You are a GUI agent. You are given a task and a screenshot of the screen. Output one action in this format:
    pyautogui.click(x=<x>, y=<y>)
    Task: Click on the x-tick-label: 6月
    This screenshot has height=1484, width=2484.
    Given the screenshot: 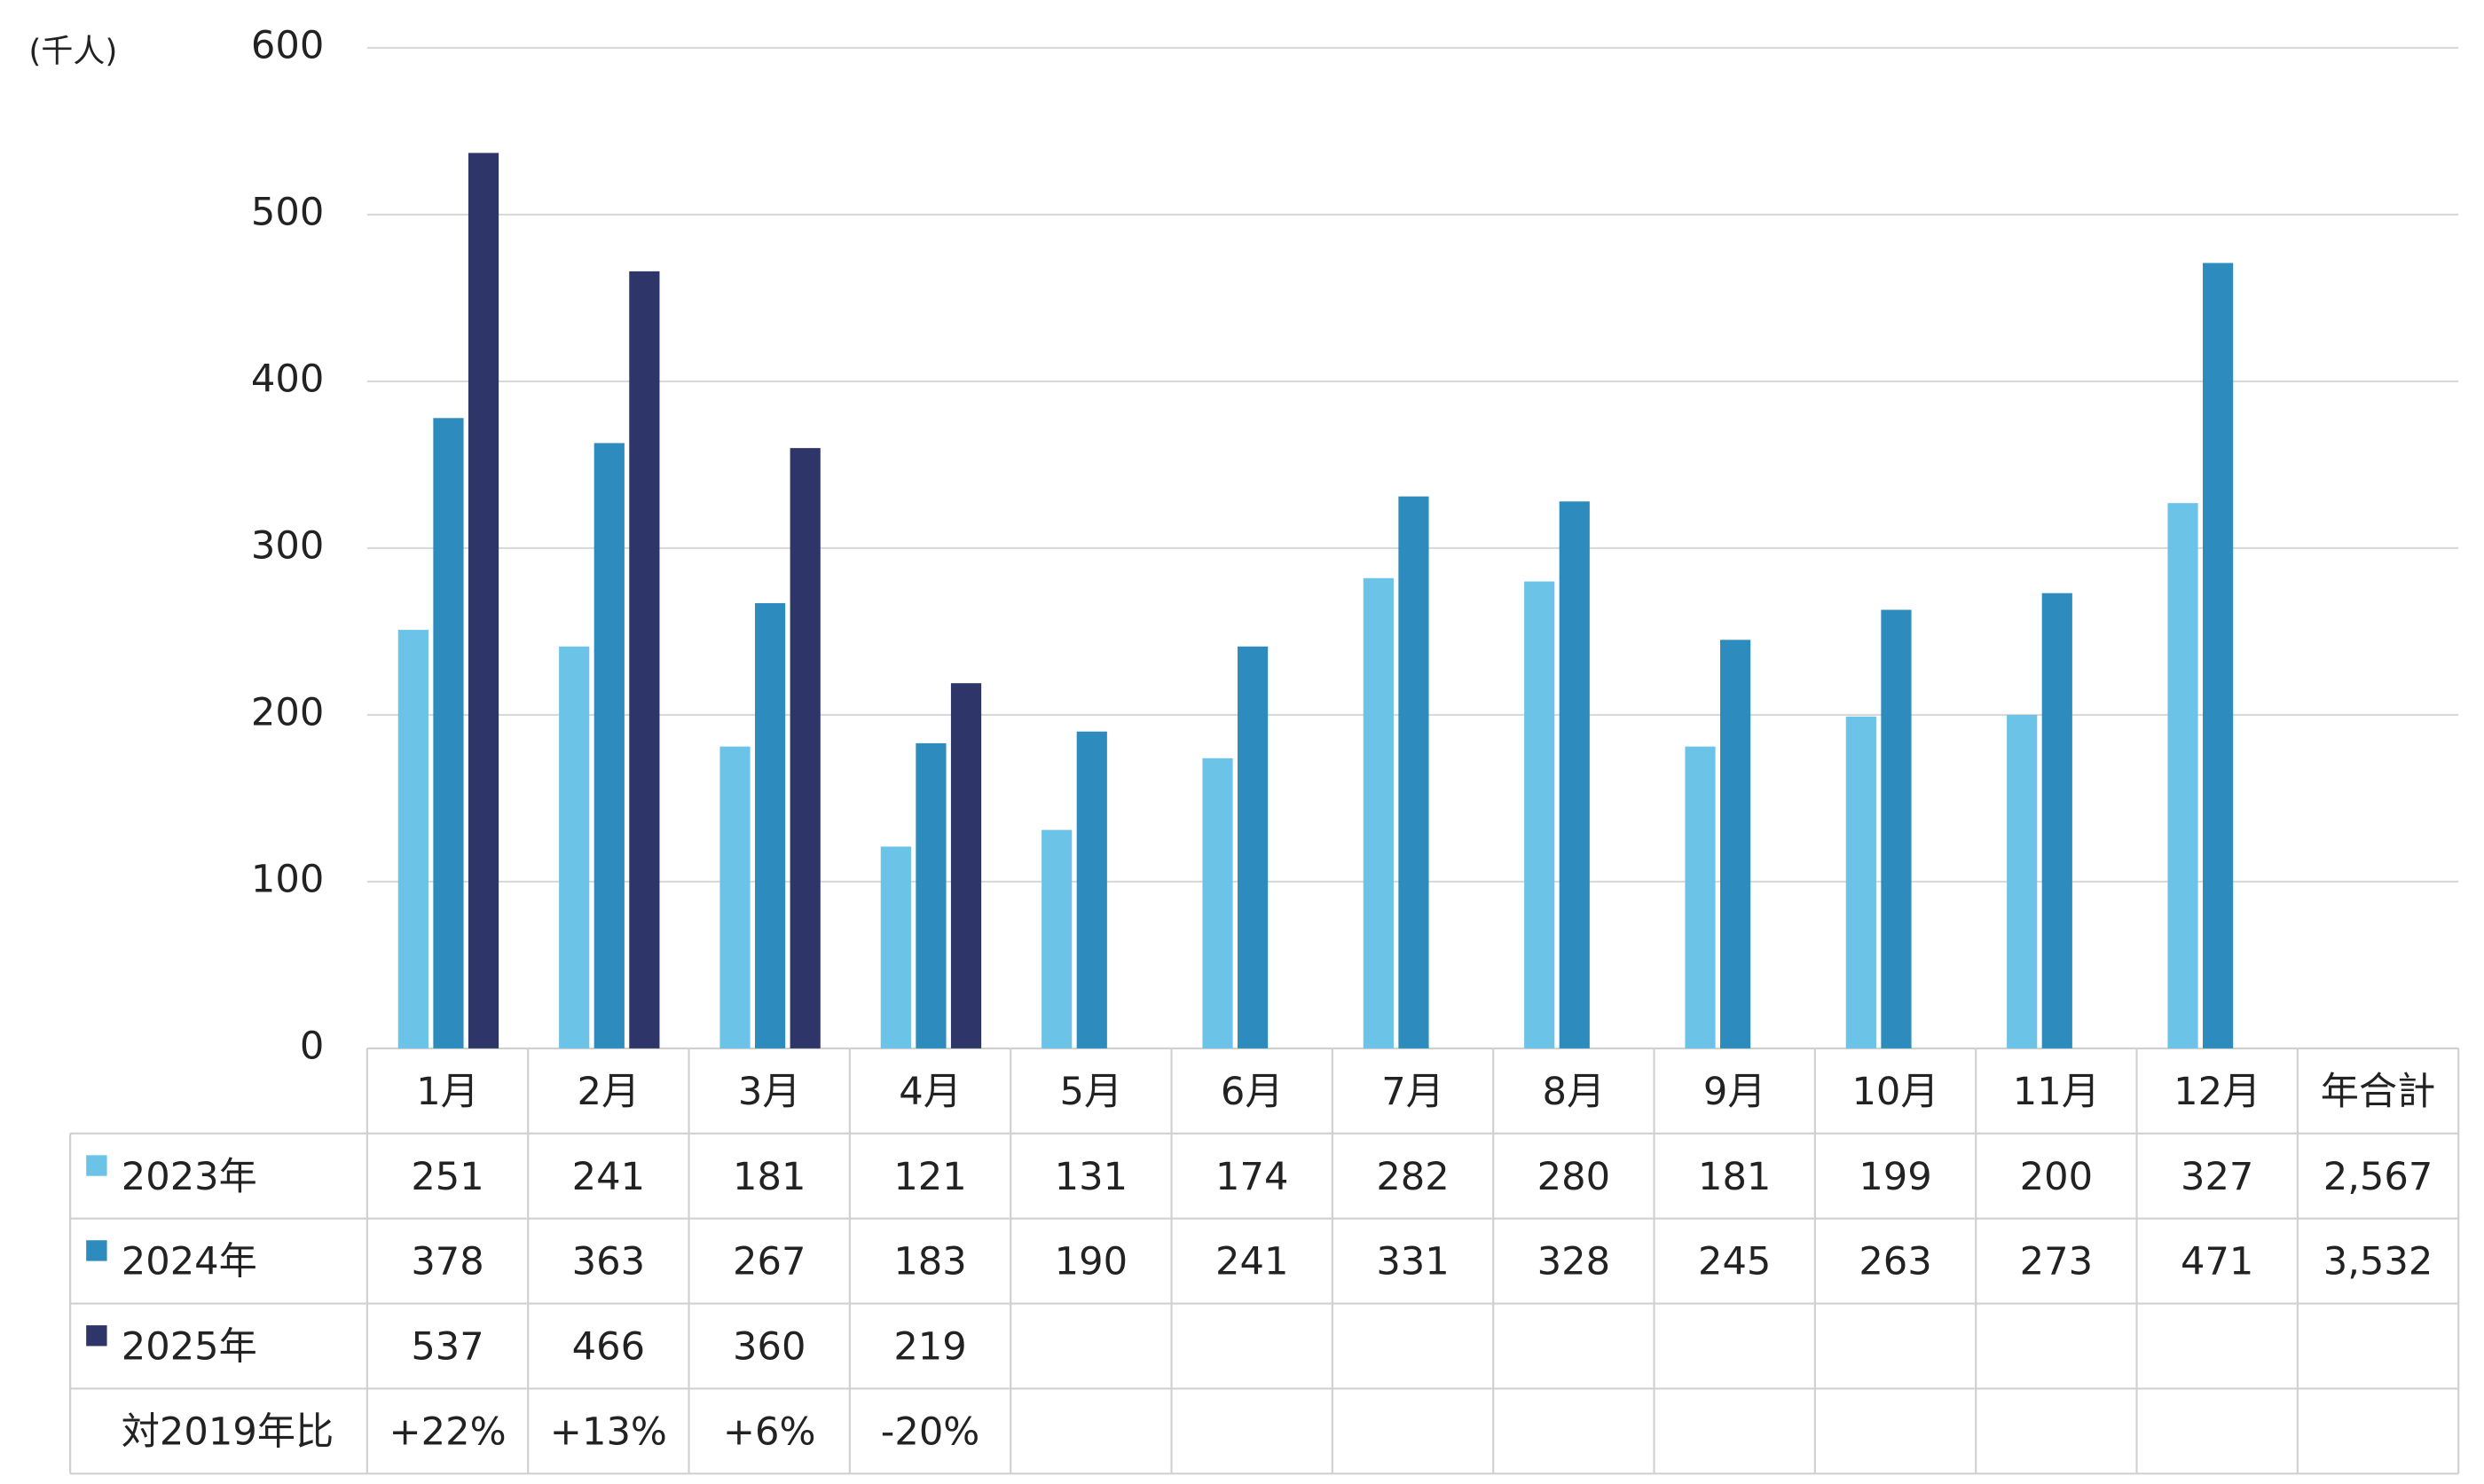 What is the action you would take?
    pyautogui.click(x=1252, y=1092)
    